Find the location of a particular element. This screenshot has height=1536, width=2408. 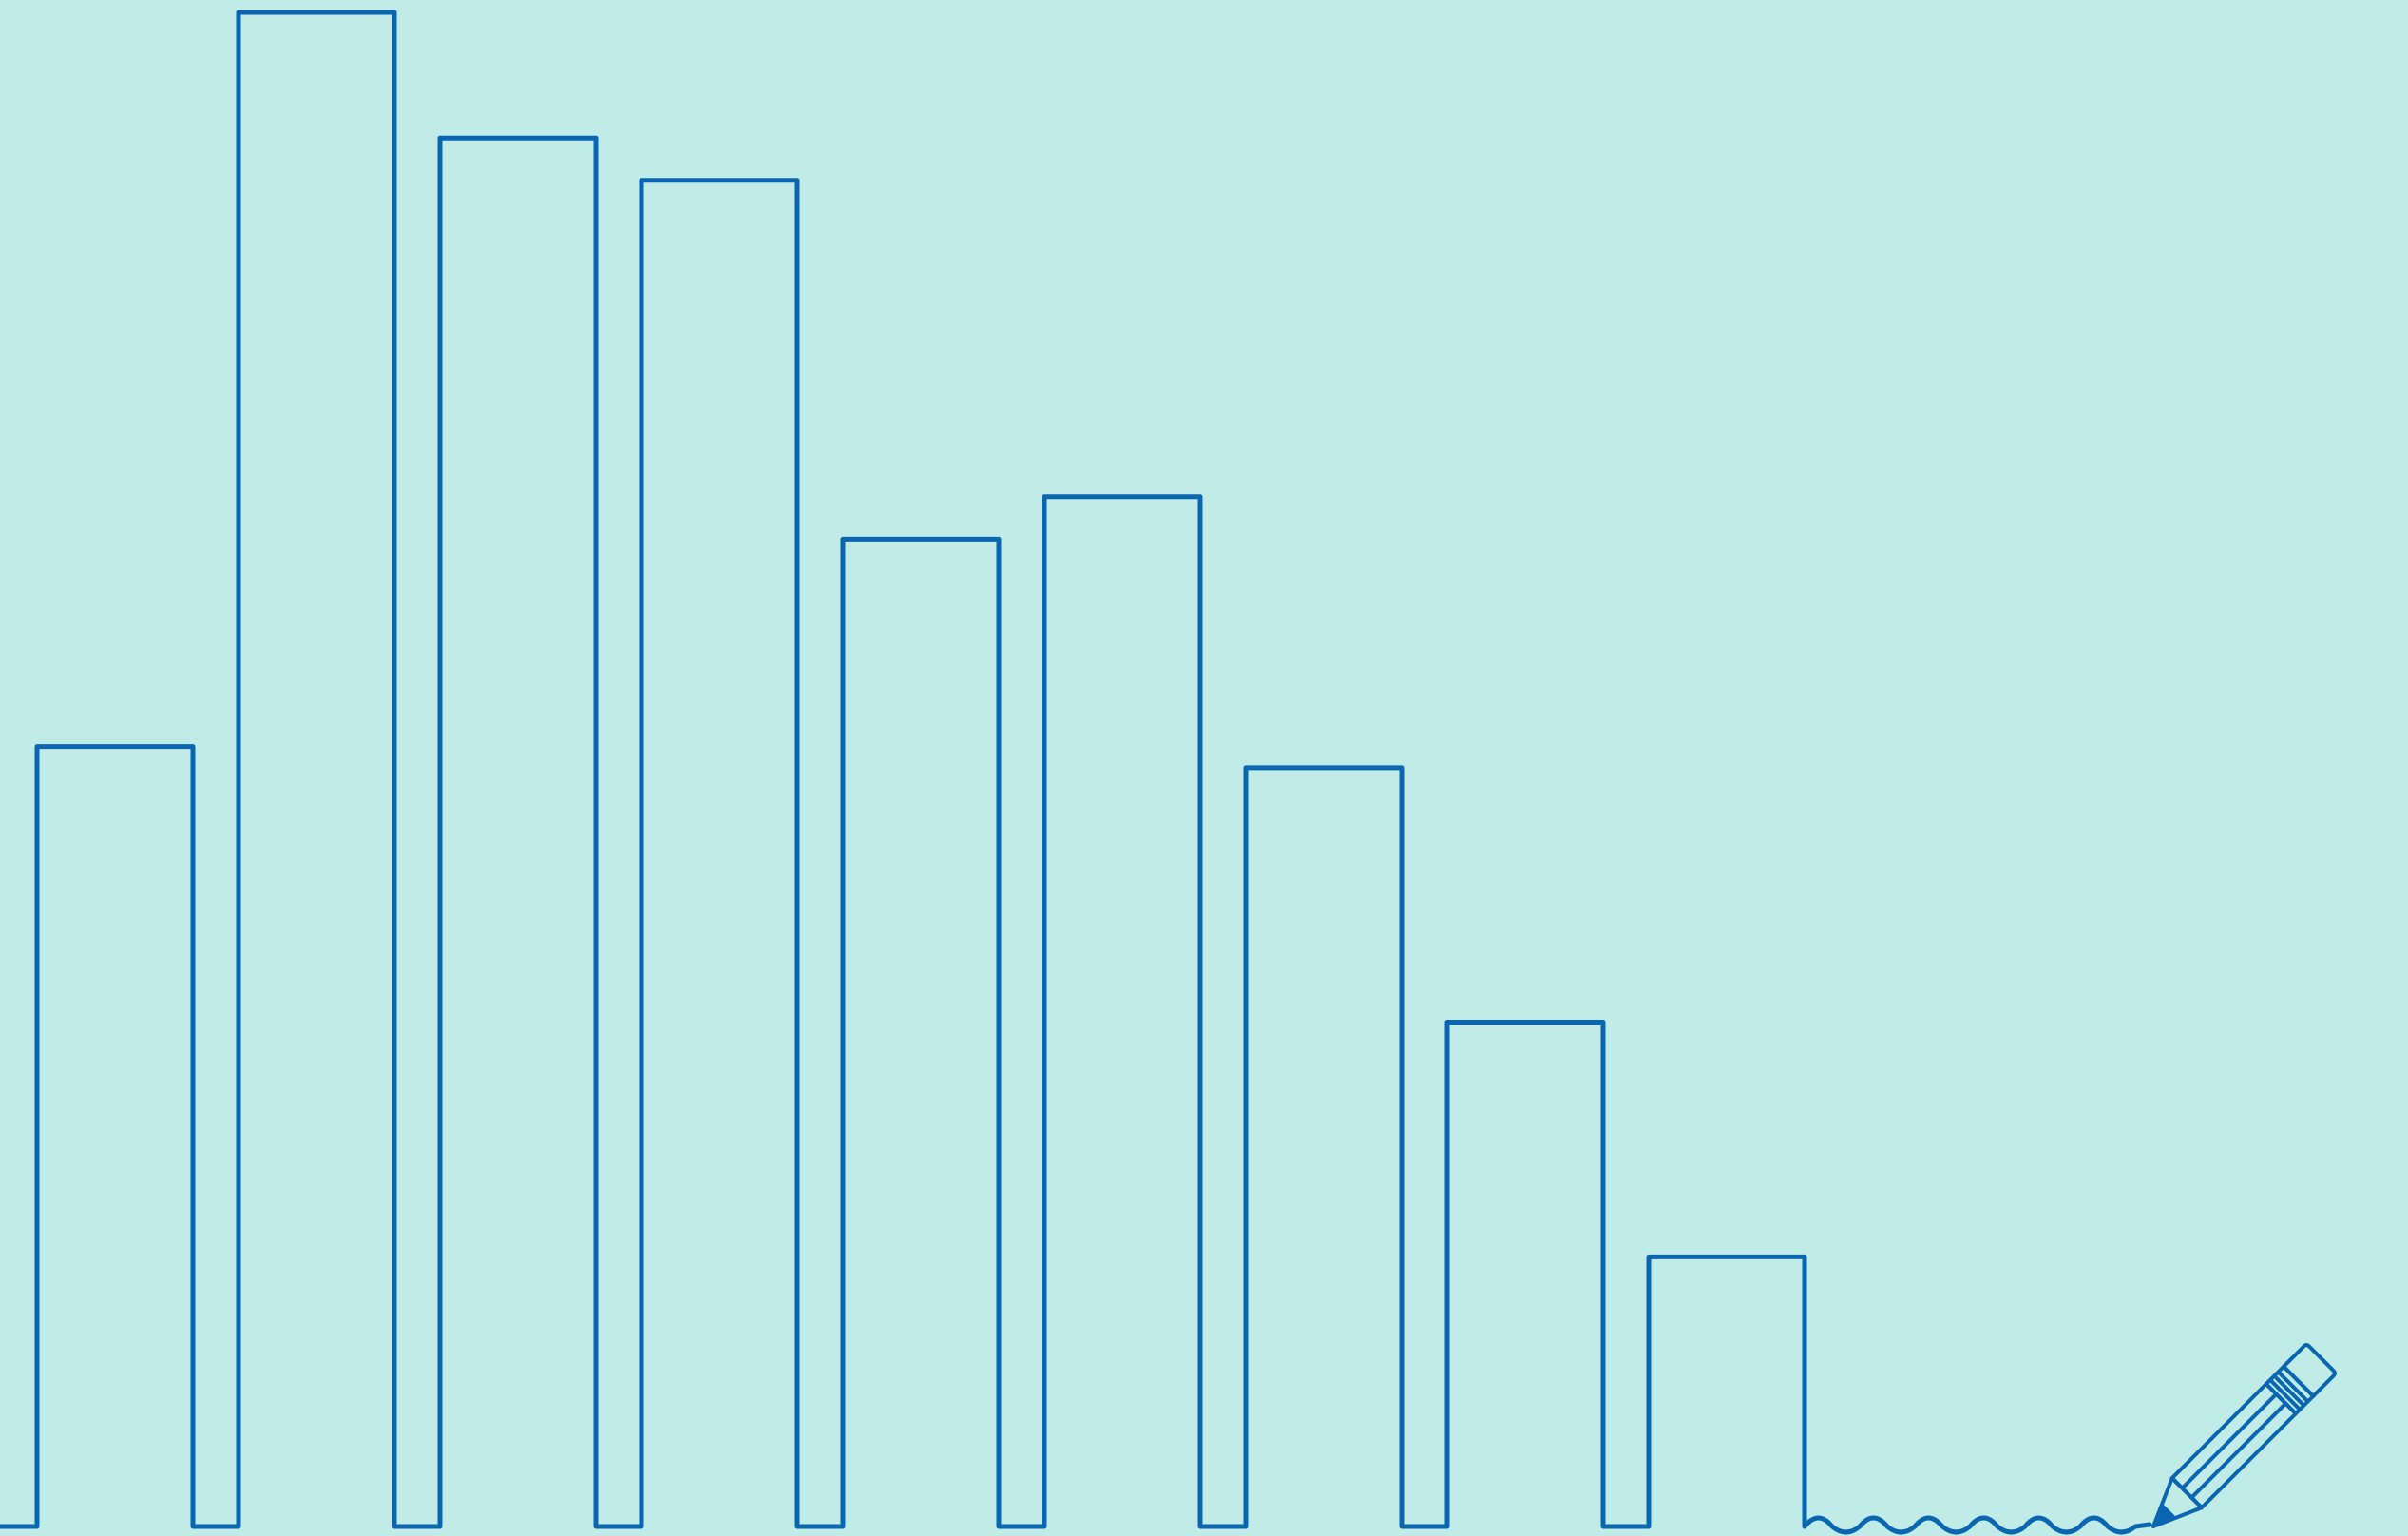

pencil-body-line-top is located at coordinates (2229, 1441).